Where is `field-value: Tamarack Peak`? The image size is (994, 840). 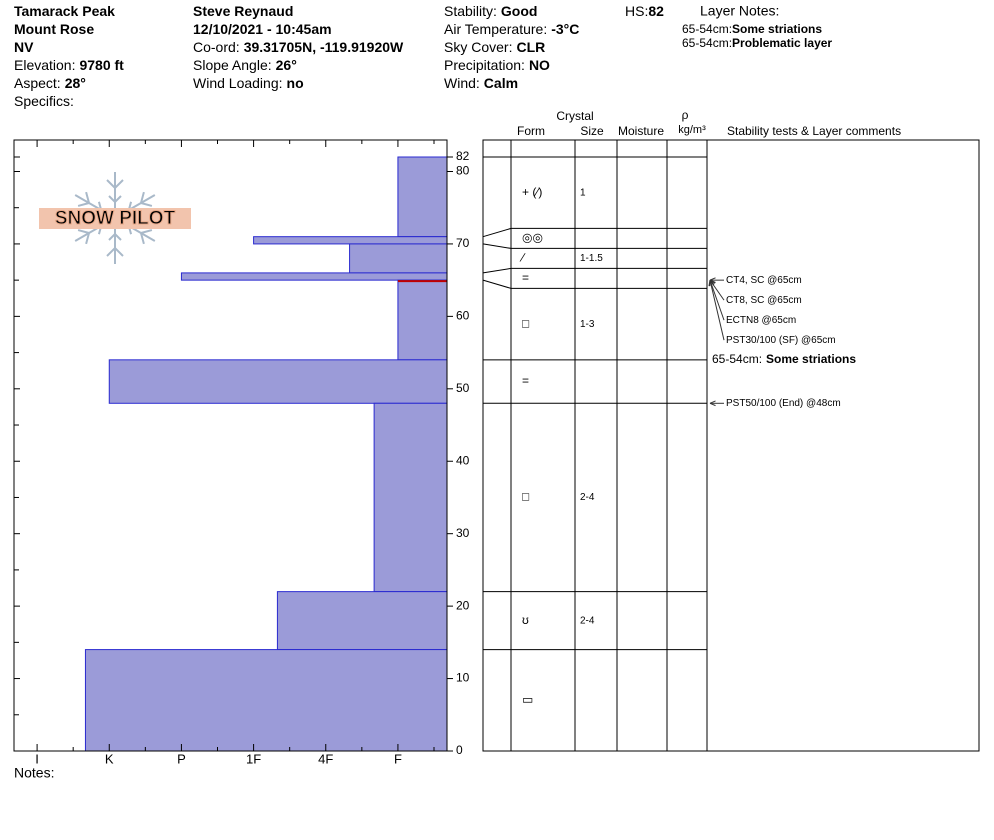 field-value: Tamarack Peak is located at coordinates (64, 11).